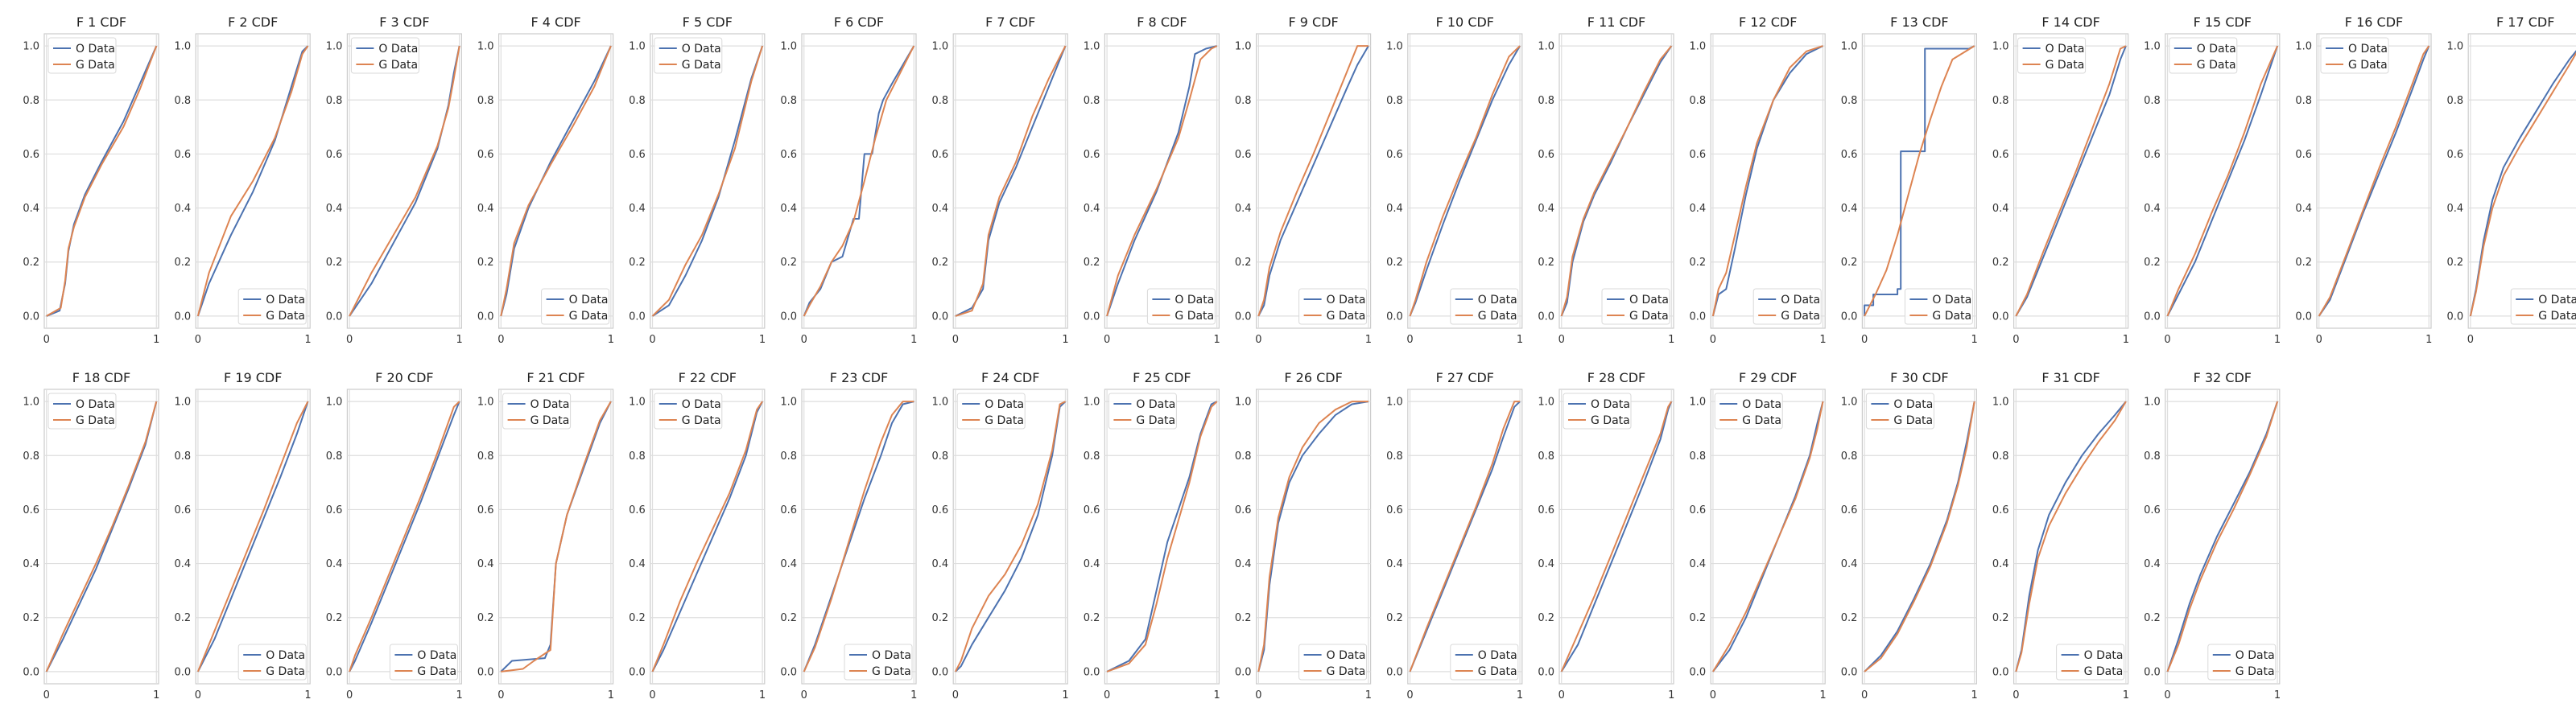  What do you see at coordinates (2070, 22) in the screenshot?
I see `panel-title: F 14 CDF` at bounding box center [2070, 22].